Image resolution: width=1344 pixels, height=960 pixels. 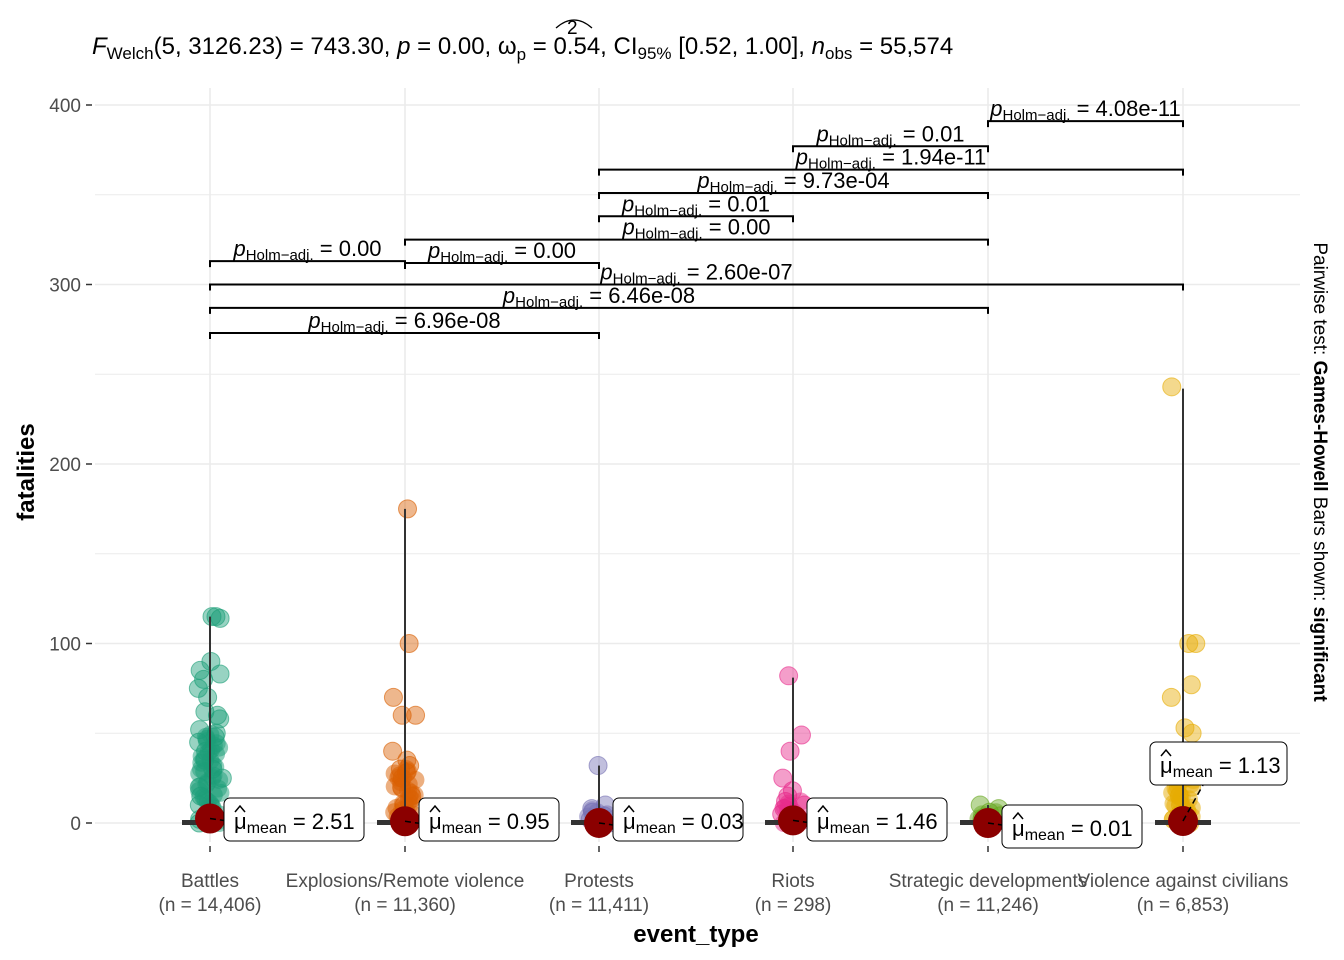 I want to click on x-tick-label: Battles, so click(x=210, y=881).